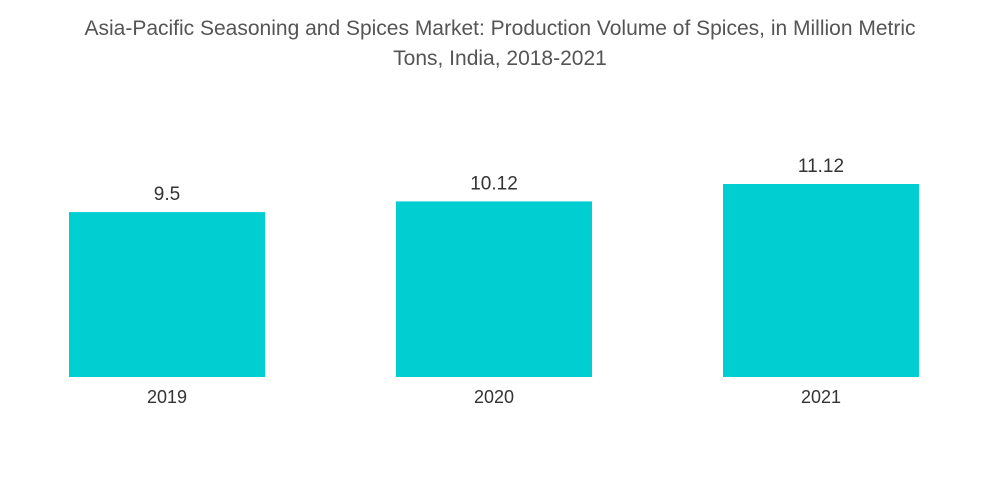 The height and width of the screenshot is (504, 1000). Describe the element at coordinates (494, 397) in the screenshot. I see `x-tick-label-2020: 2020` at that location.